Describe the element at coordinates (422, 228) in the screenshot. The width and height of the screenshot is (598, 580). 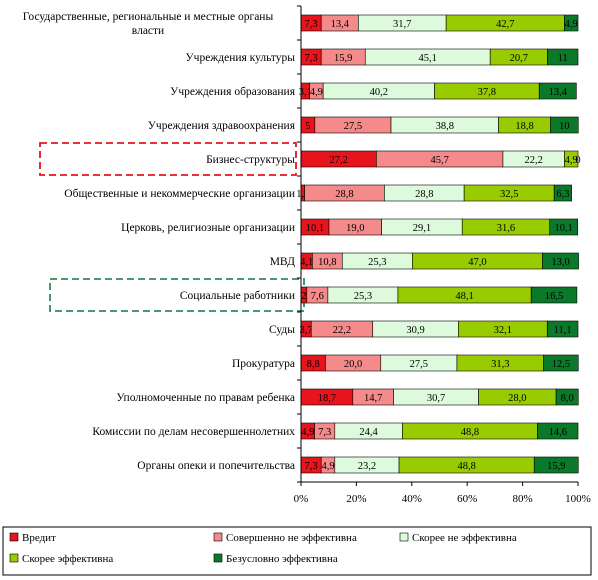
I see `data-label: 29,1` at that location.